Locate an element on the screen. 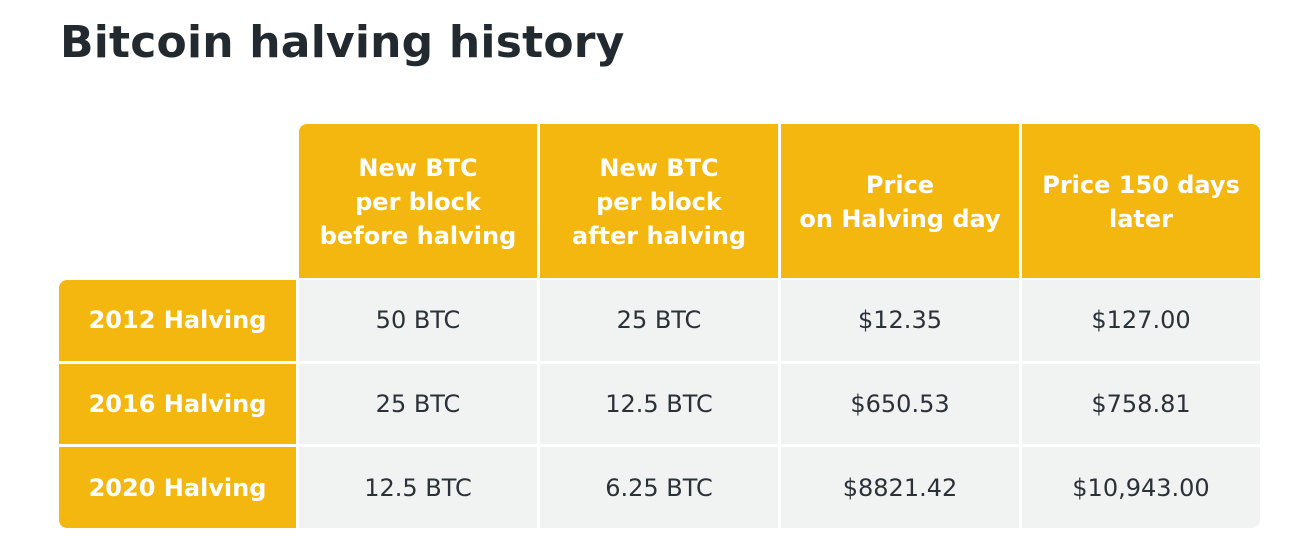 Image resolution: width=1296 pixels, height=558 pixels. table-cell: 6.25 BTC is located at coordinates (659, 487).